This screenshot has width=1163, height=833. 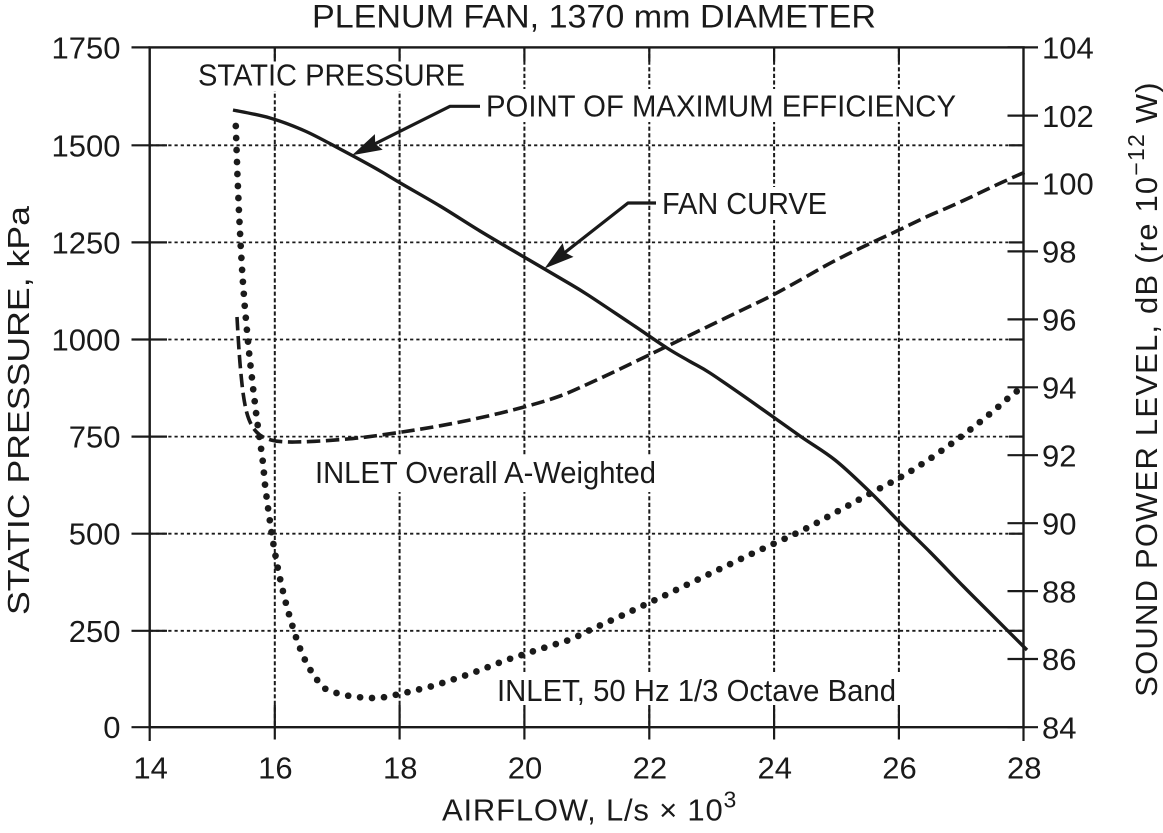 I want to click on svg-text: 18, so click(x=400, y=768).